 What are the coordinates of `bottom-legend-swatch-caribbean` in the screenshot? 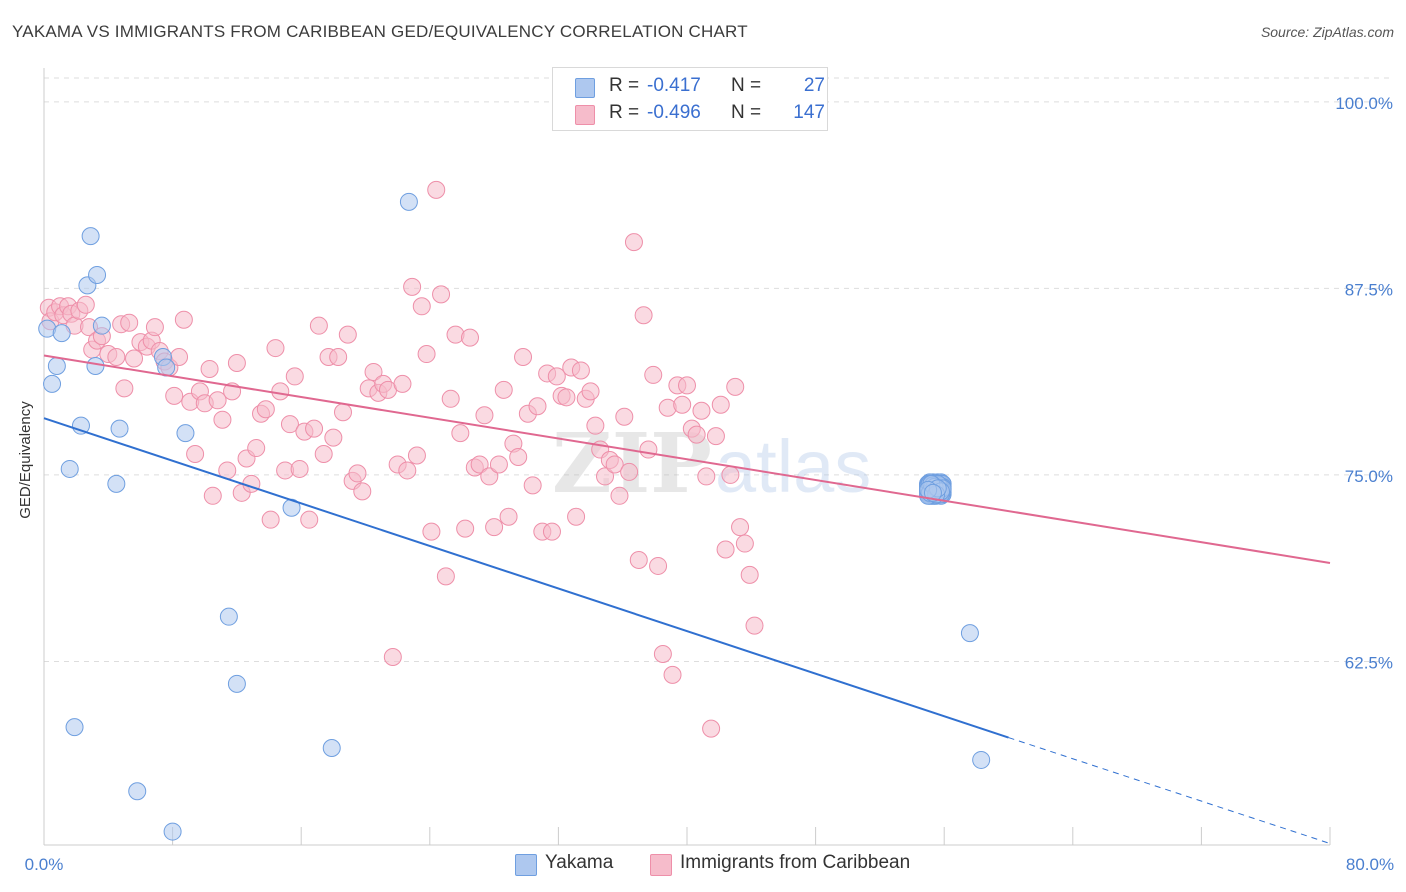 It's located at (661, 865).